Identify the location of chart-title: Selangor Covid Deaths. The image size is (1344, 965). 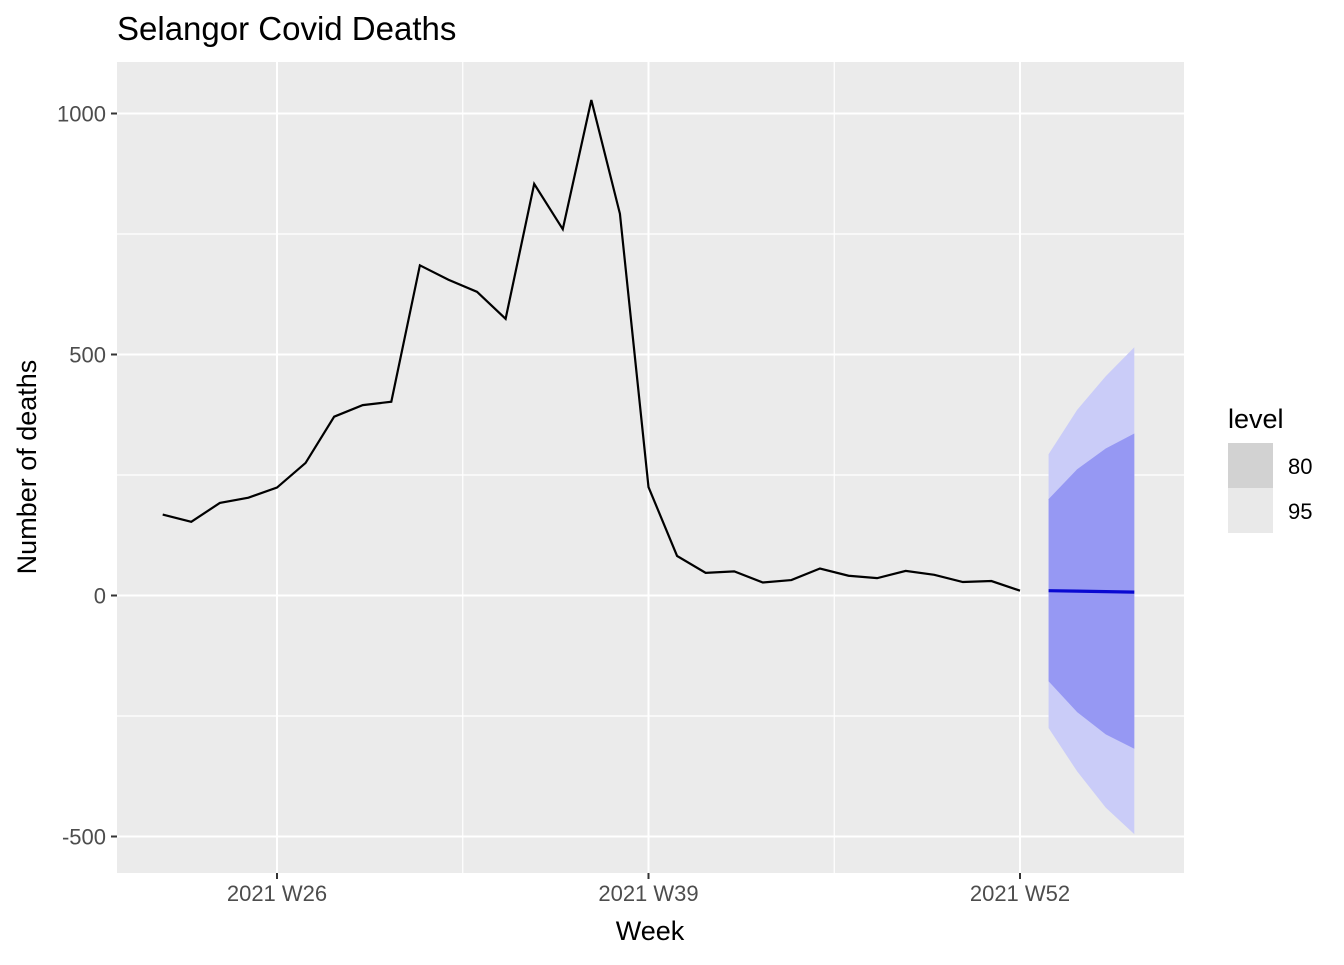
(286, 28).